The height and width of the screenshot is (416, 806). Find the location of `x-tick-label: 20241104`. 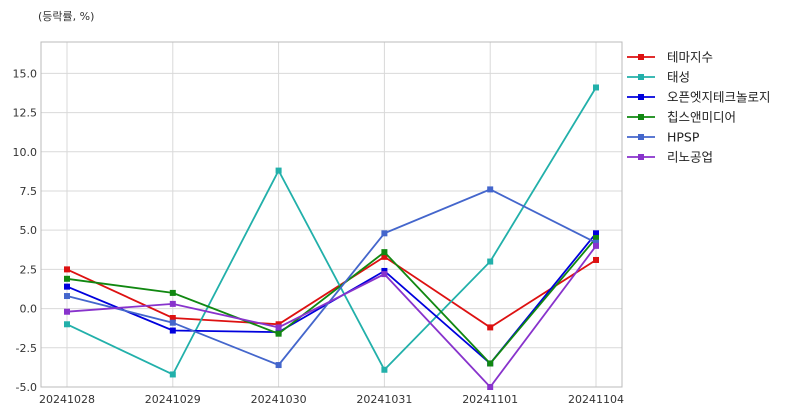

x-tick-label: 20241104 is located at coordinates (596, 399).